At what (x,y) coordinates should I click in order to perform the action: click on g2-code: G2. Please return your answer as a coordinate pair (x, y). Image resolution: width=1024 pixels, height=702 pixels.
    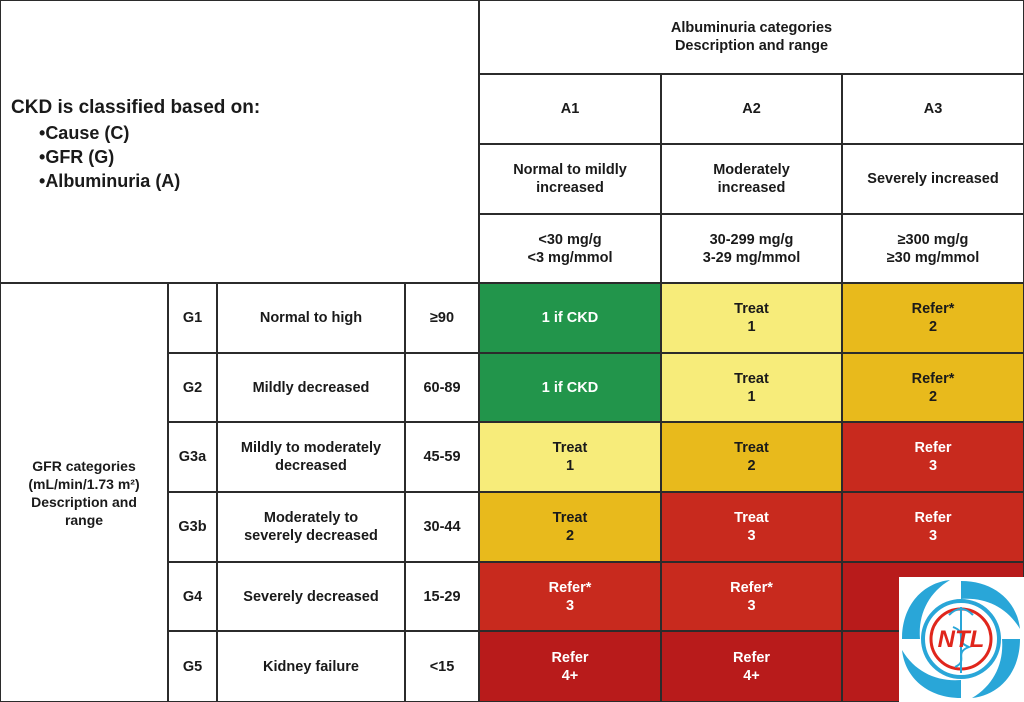
    Looking at the image, I should click on (192, 387).